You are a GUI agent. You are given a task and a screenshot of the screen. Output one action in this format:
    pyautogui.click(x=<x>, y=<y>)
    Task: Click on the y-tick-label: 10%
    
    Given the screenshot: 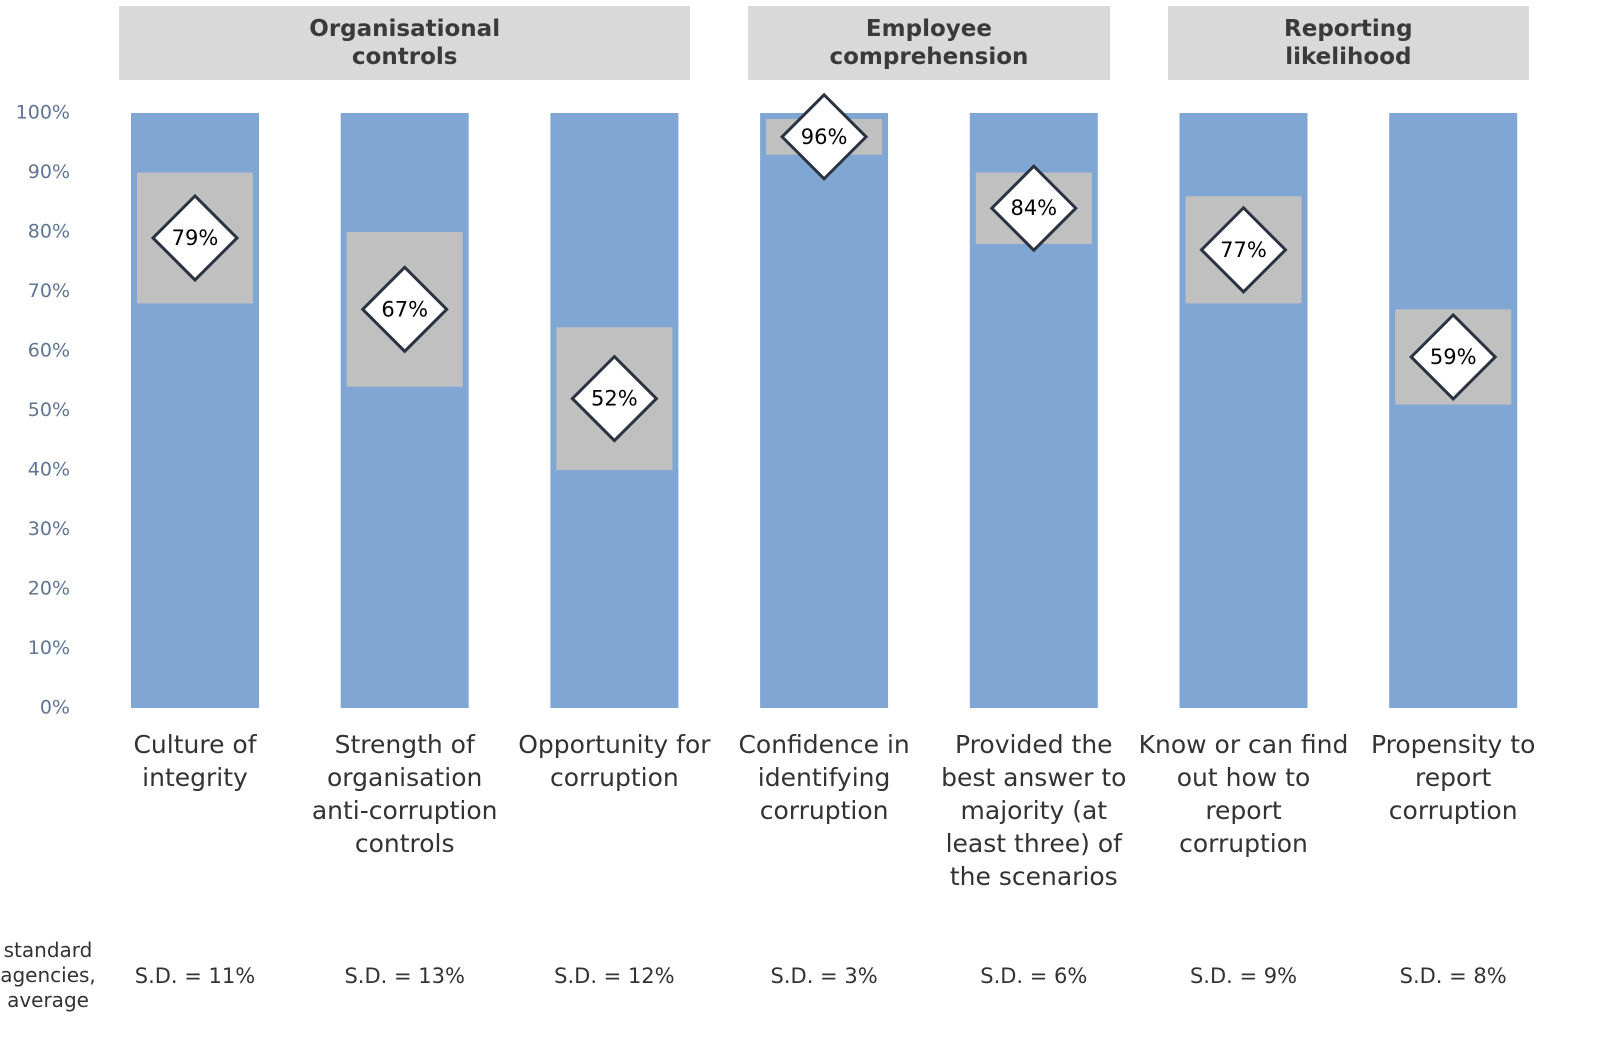 What is the action you would take?
    pyautogui.click(x=49, y=648)
    